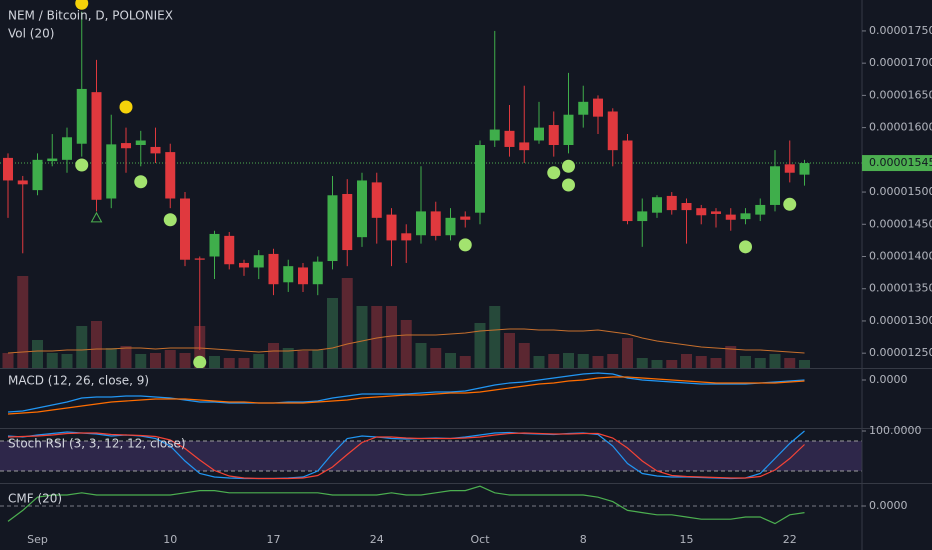  I want to click on y-tick-label: 100.0000, so click(895, 430).